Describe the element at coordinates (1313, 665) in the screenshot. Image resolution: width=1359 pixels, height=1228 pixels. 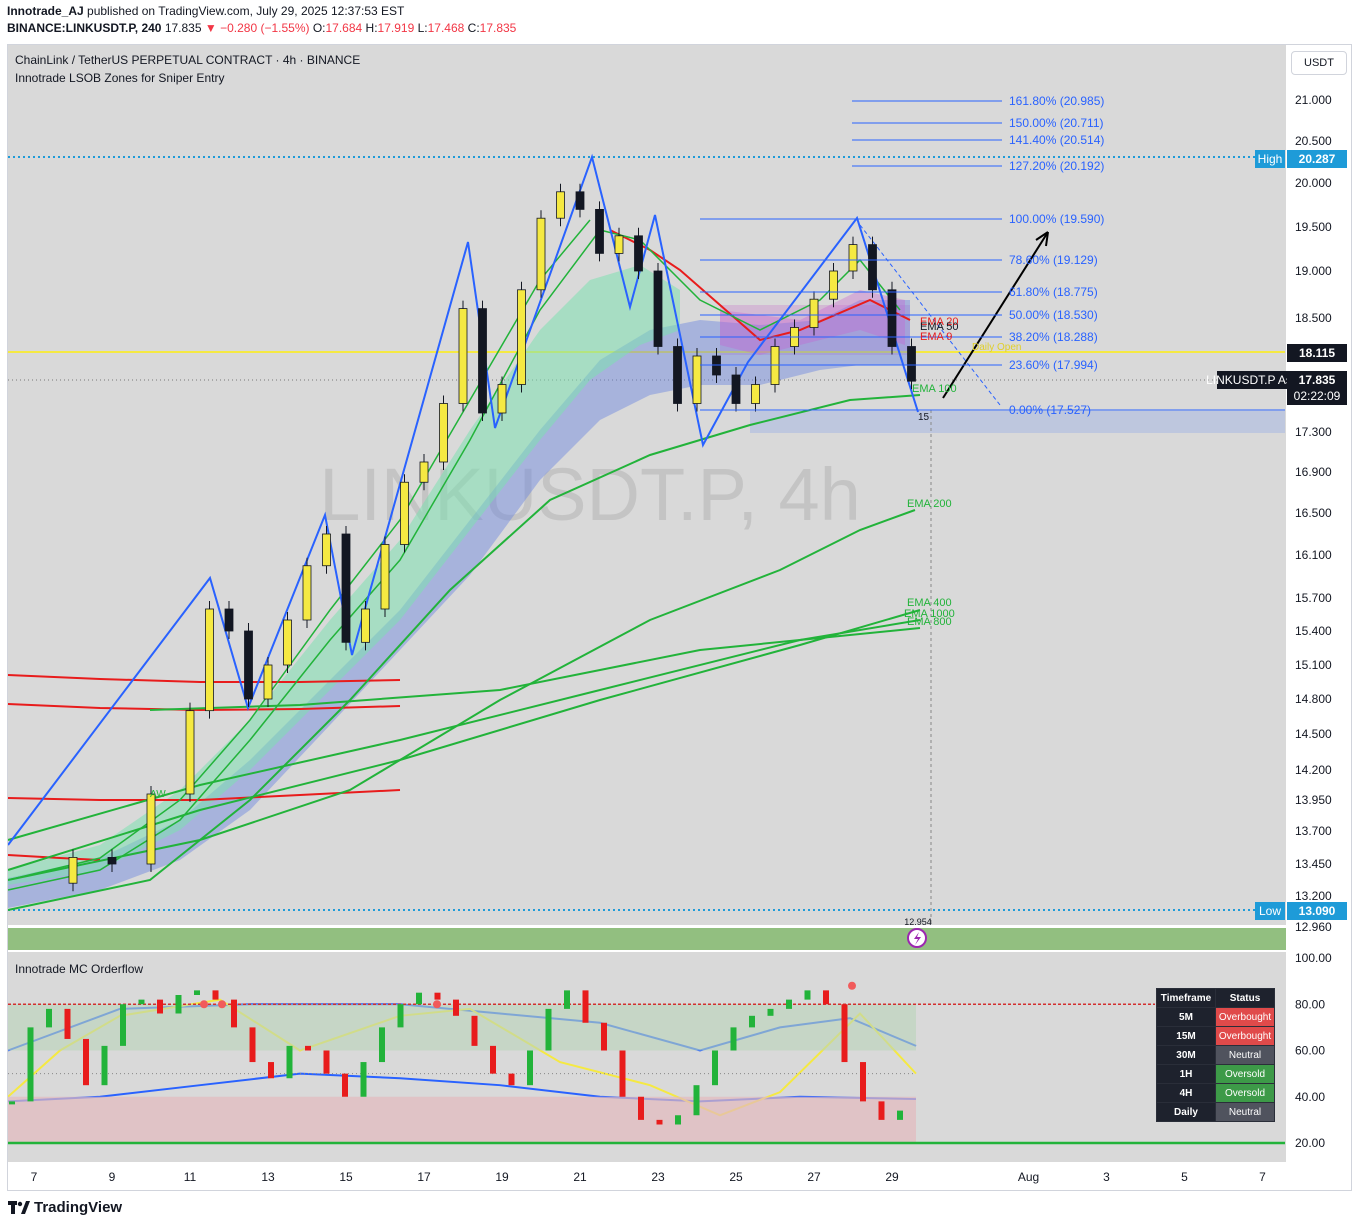
I see `y-tick-label: 15.100` at that location.